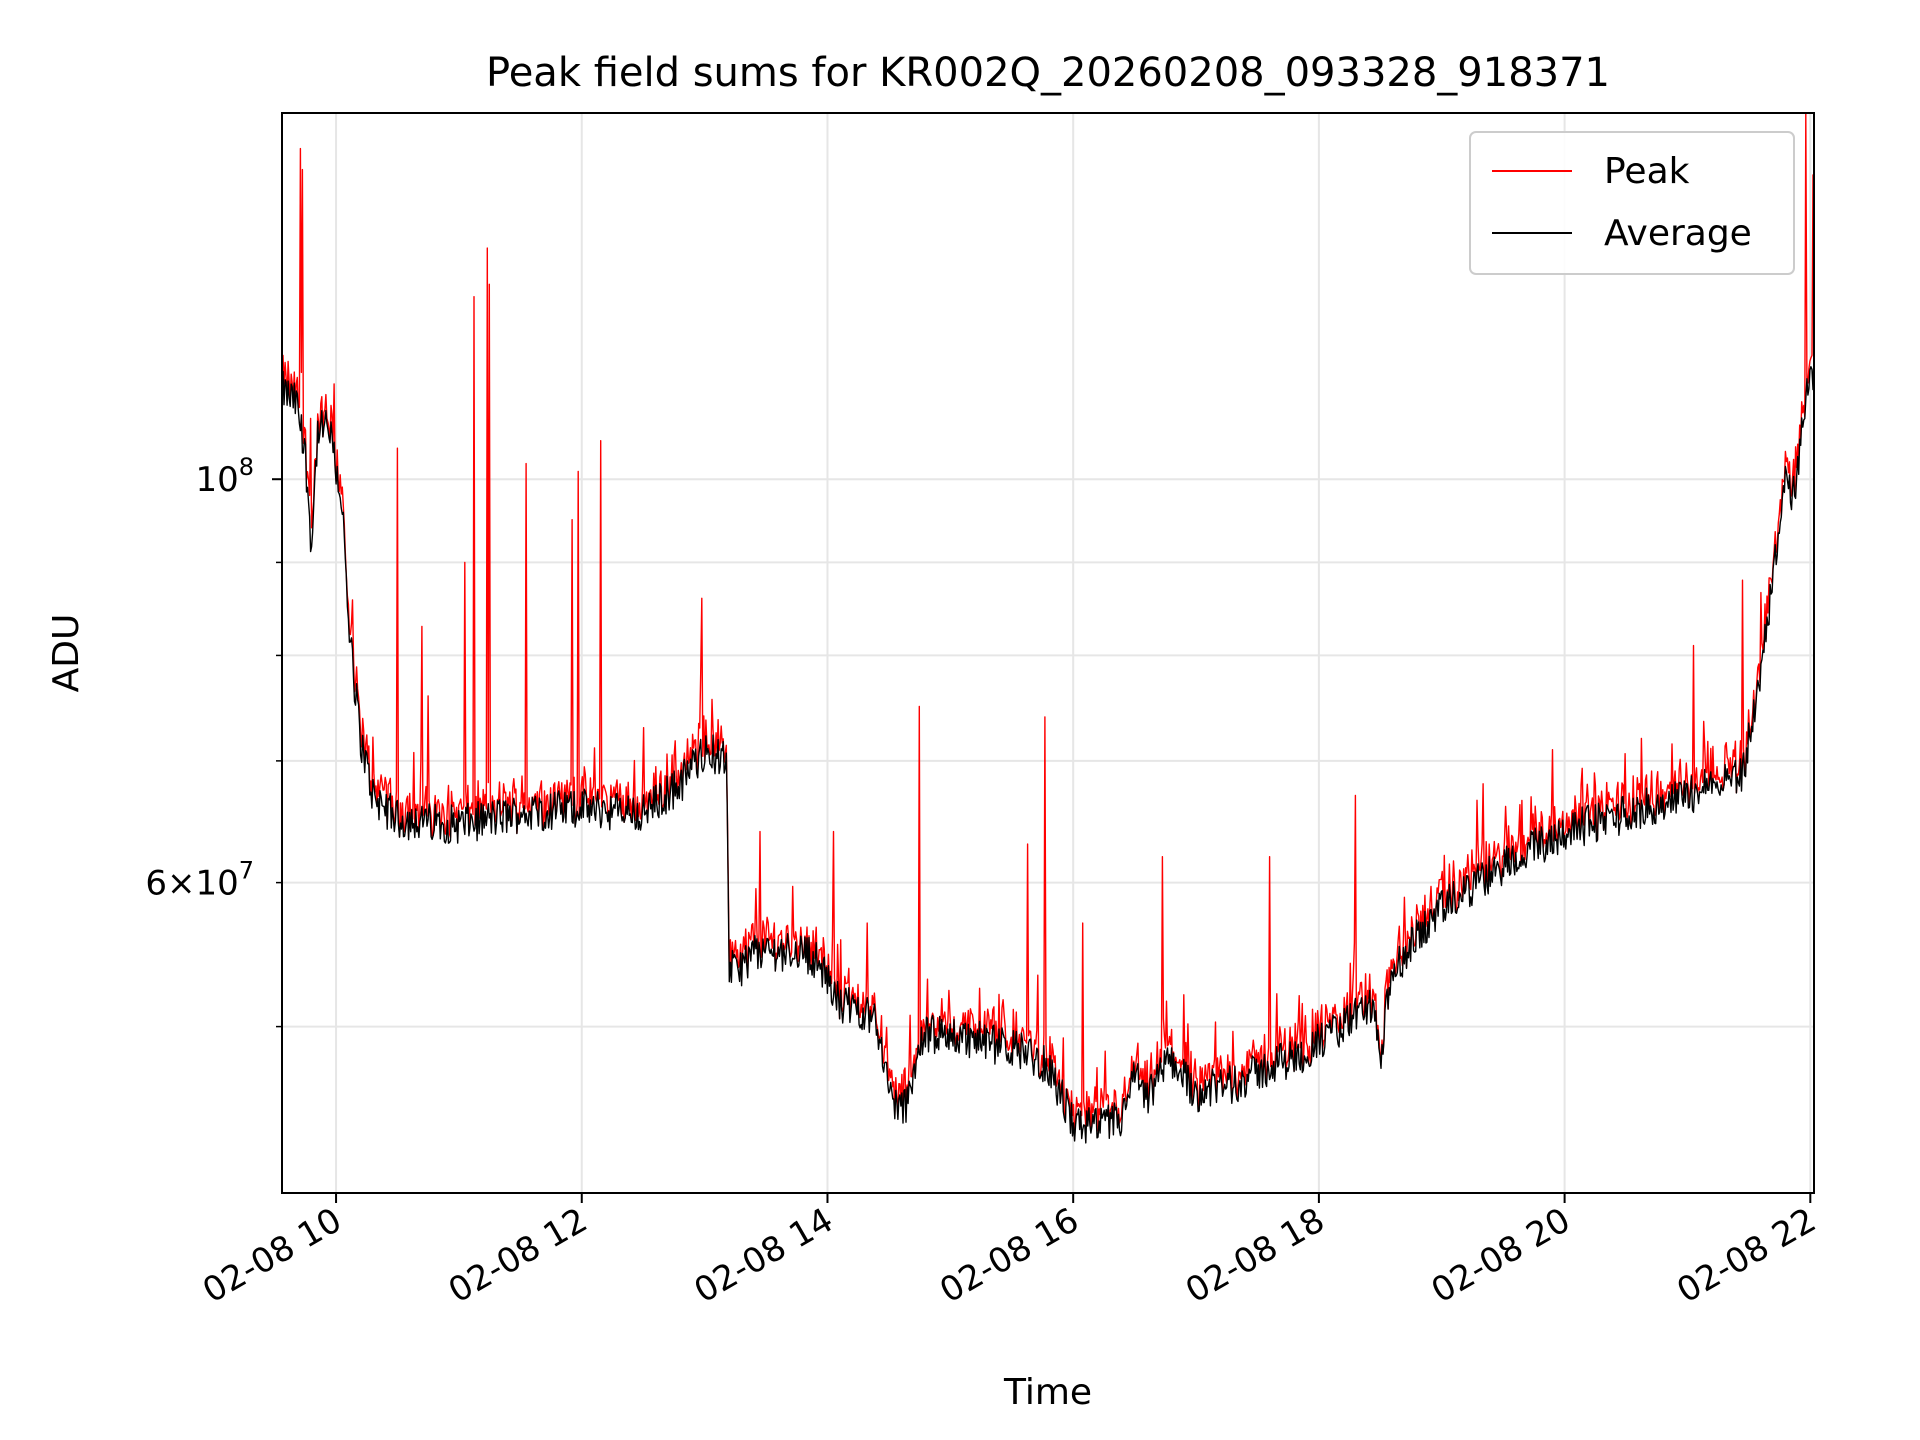  I want to click on y-minor-tick-label: 6×10⁷, so click(199, 880).